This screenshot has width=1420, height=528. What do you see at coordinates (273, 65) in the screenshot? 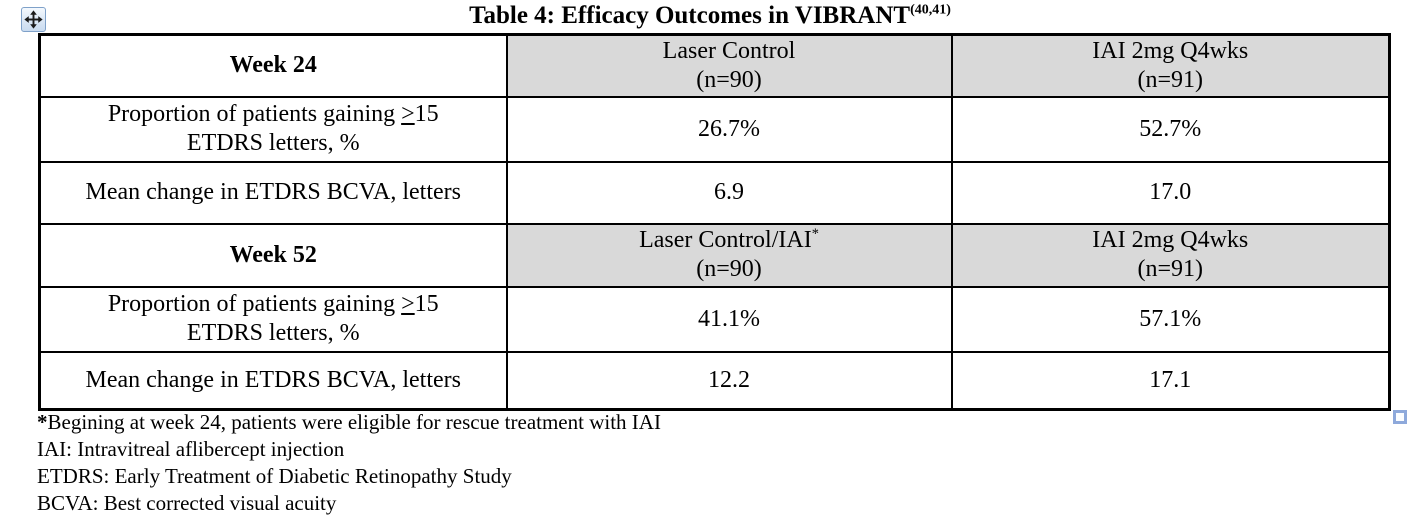
I see `week24-label-cell: Week 24` at bounding box center [273, 65].